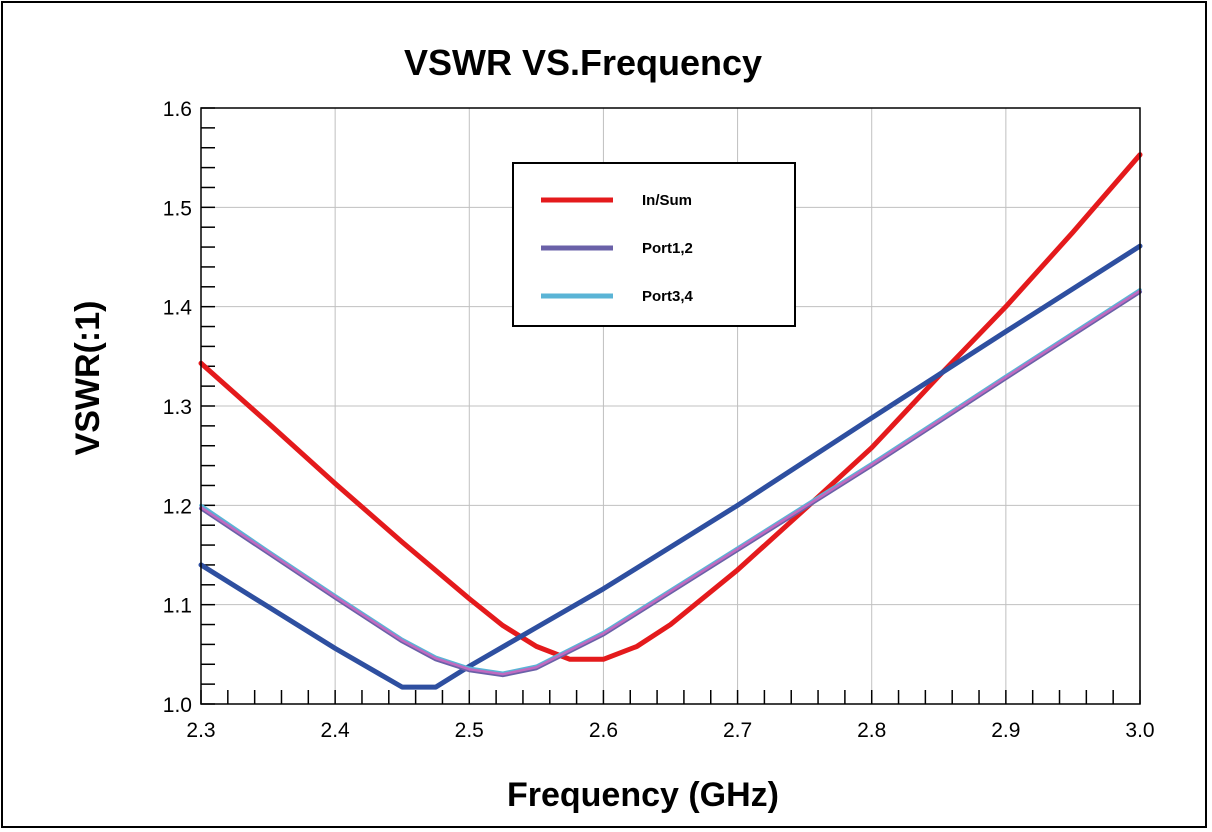  I want to click on y-tick-label: 1.0, so click(177, 705).